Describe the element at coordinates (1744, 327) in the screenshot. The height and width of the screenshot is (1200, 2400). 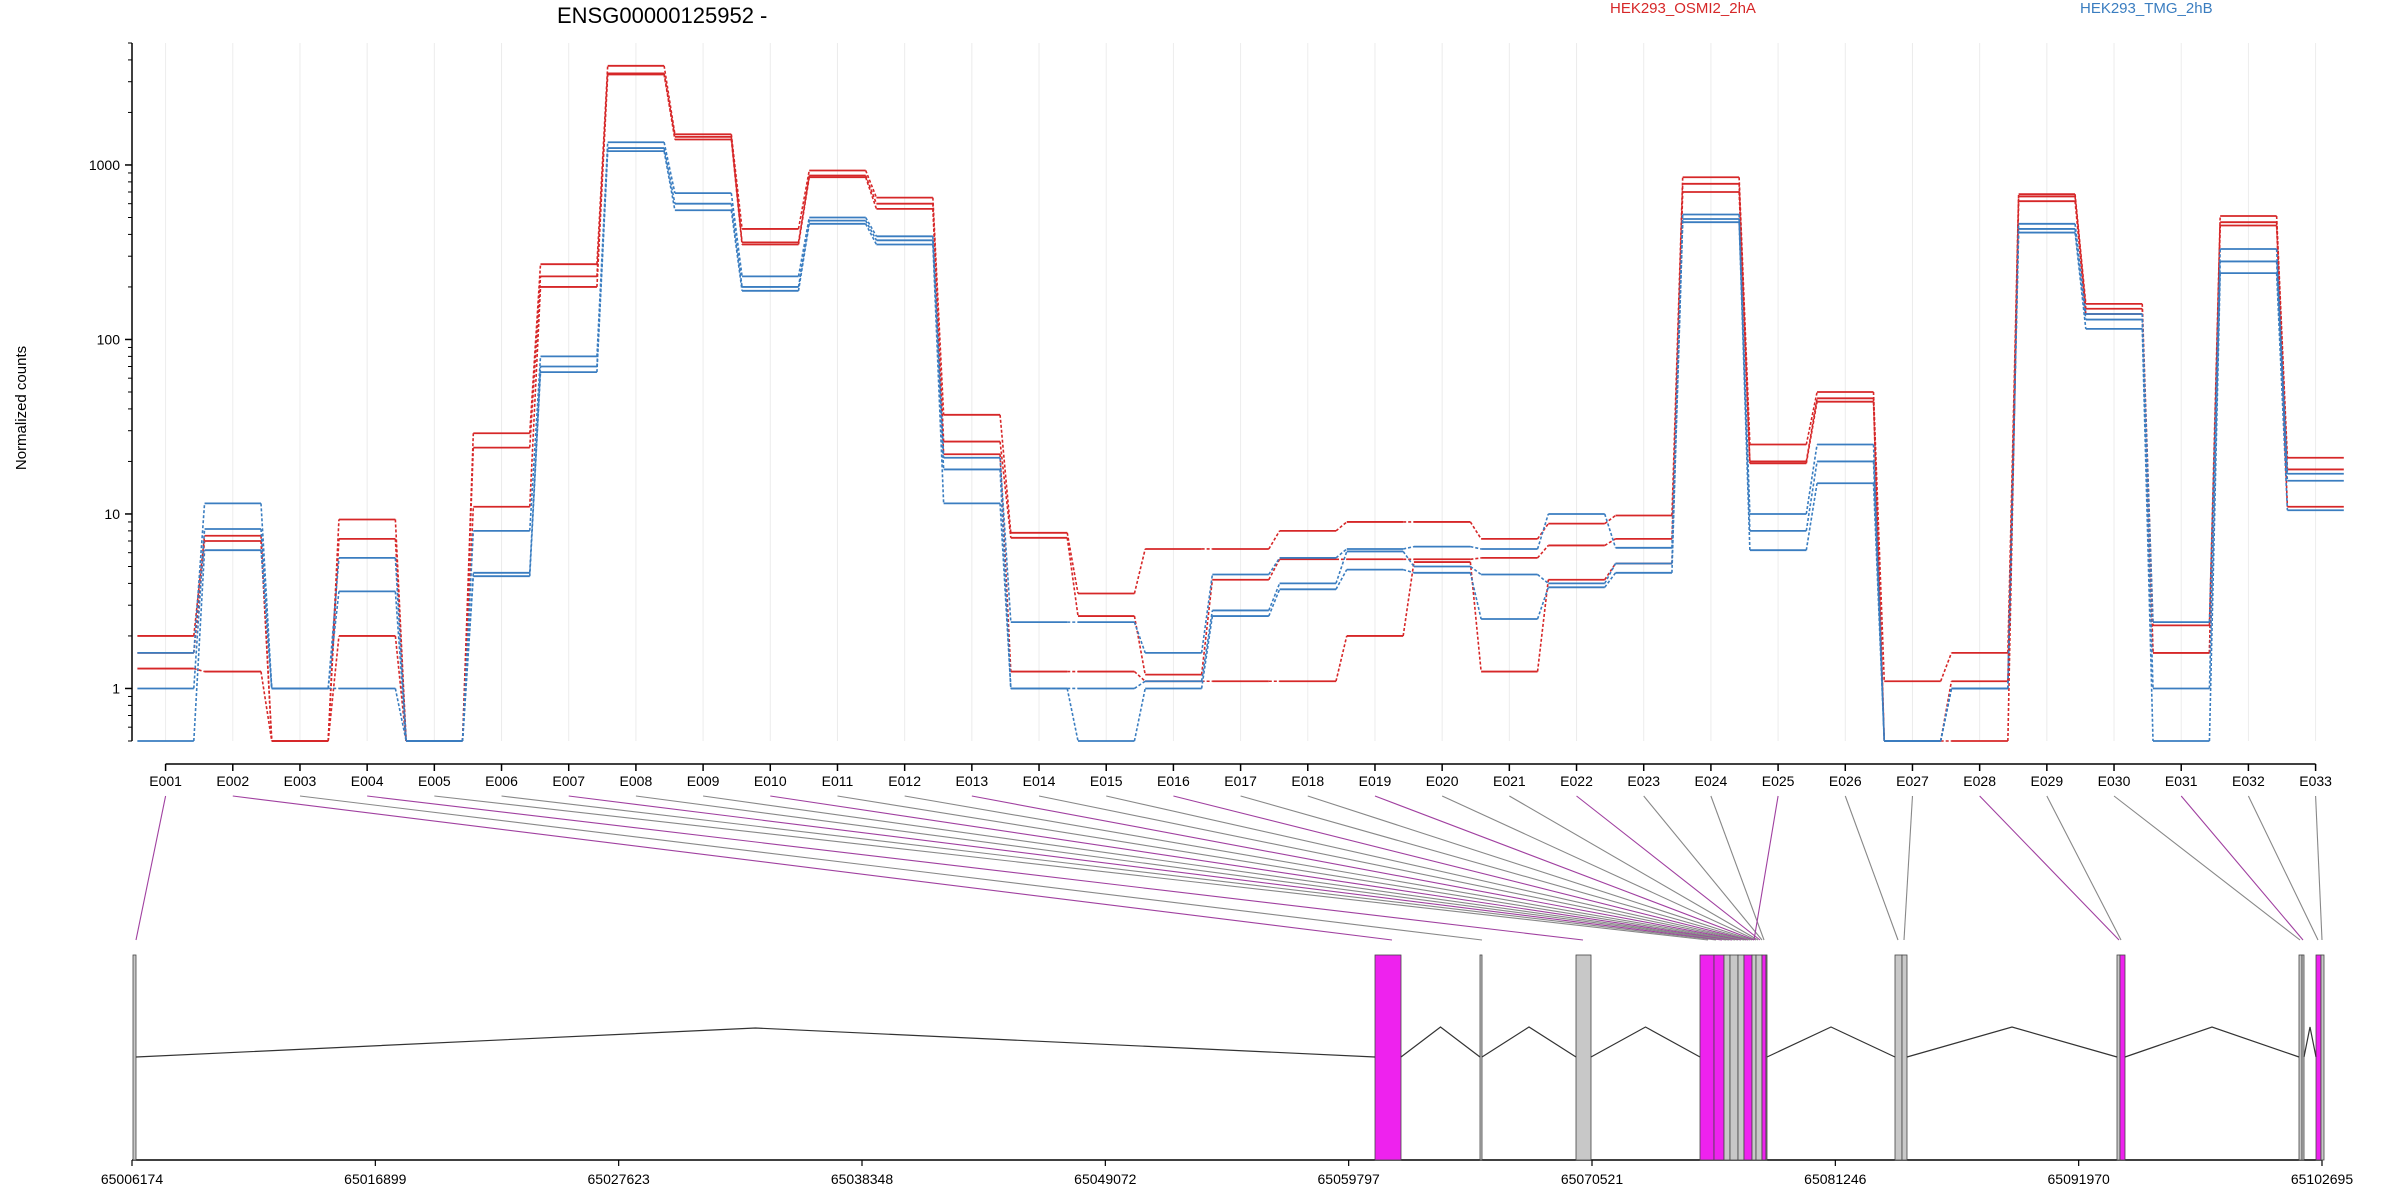
I see `connector-E024` at that location.